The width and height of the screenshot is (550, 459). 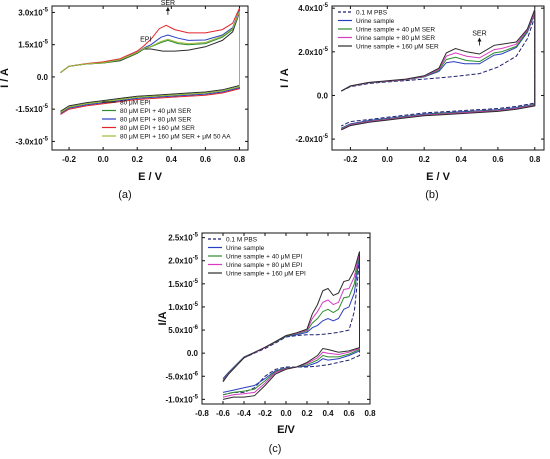 What do you see at coordinates (183, 330) in the screenshot?
I see `y-tick-label: 5.0x10⁻⁶` at bounding box center [183, 330].